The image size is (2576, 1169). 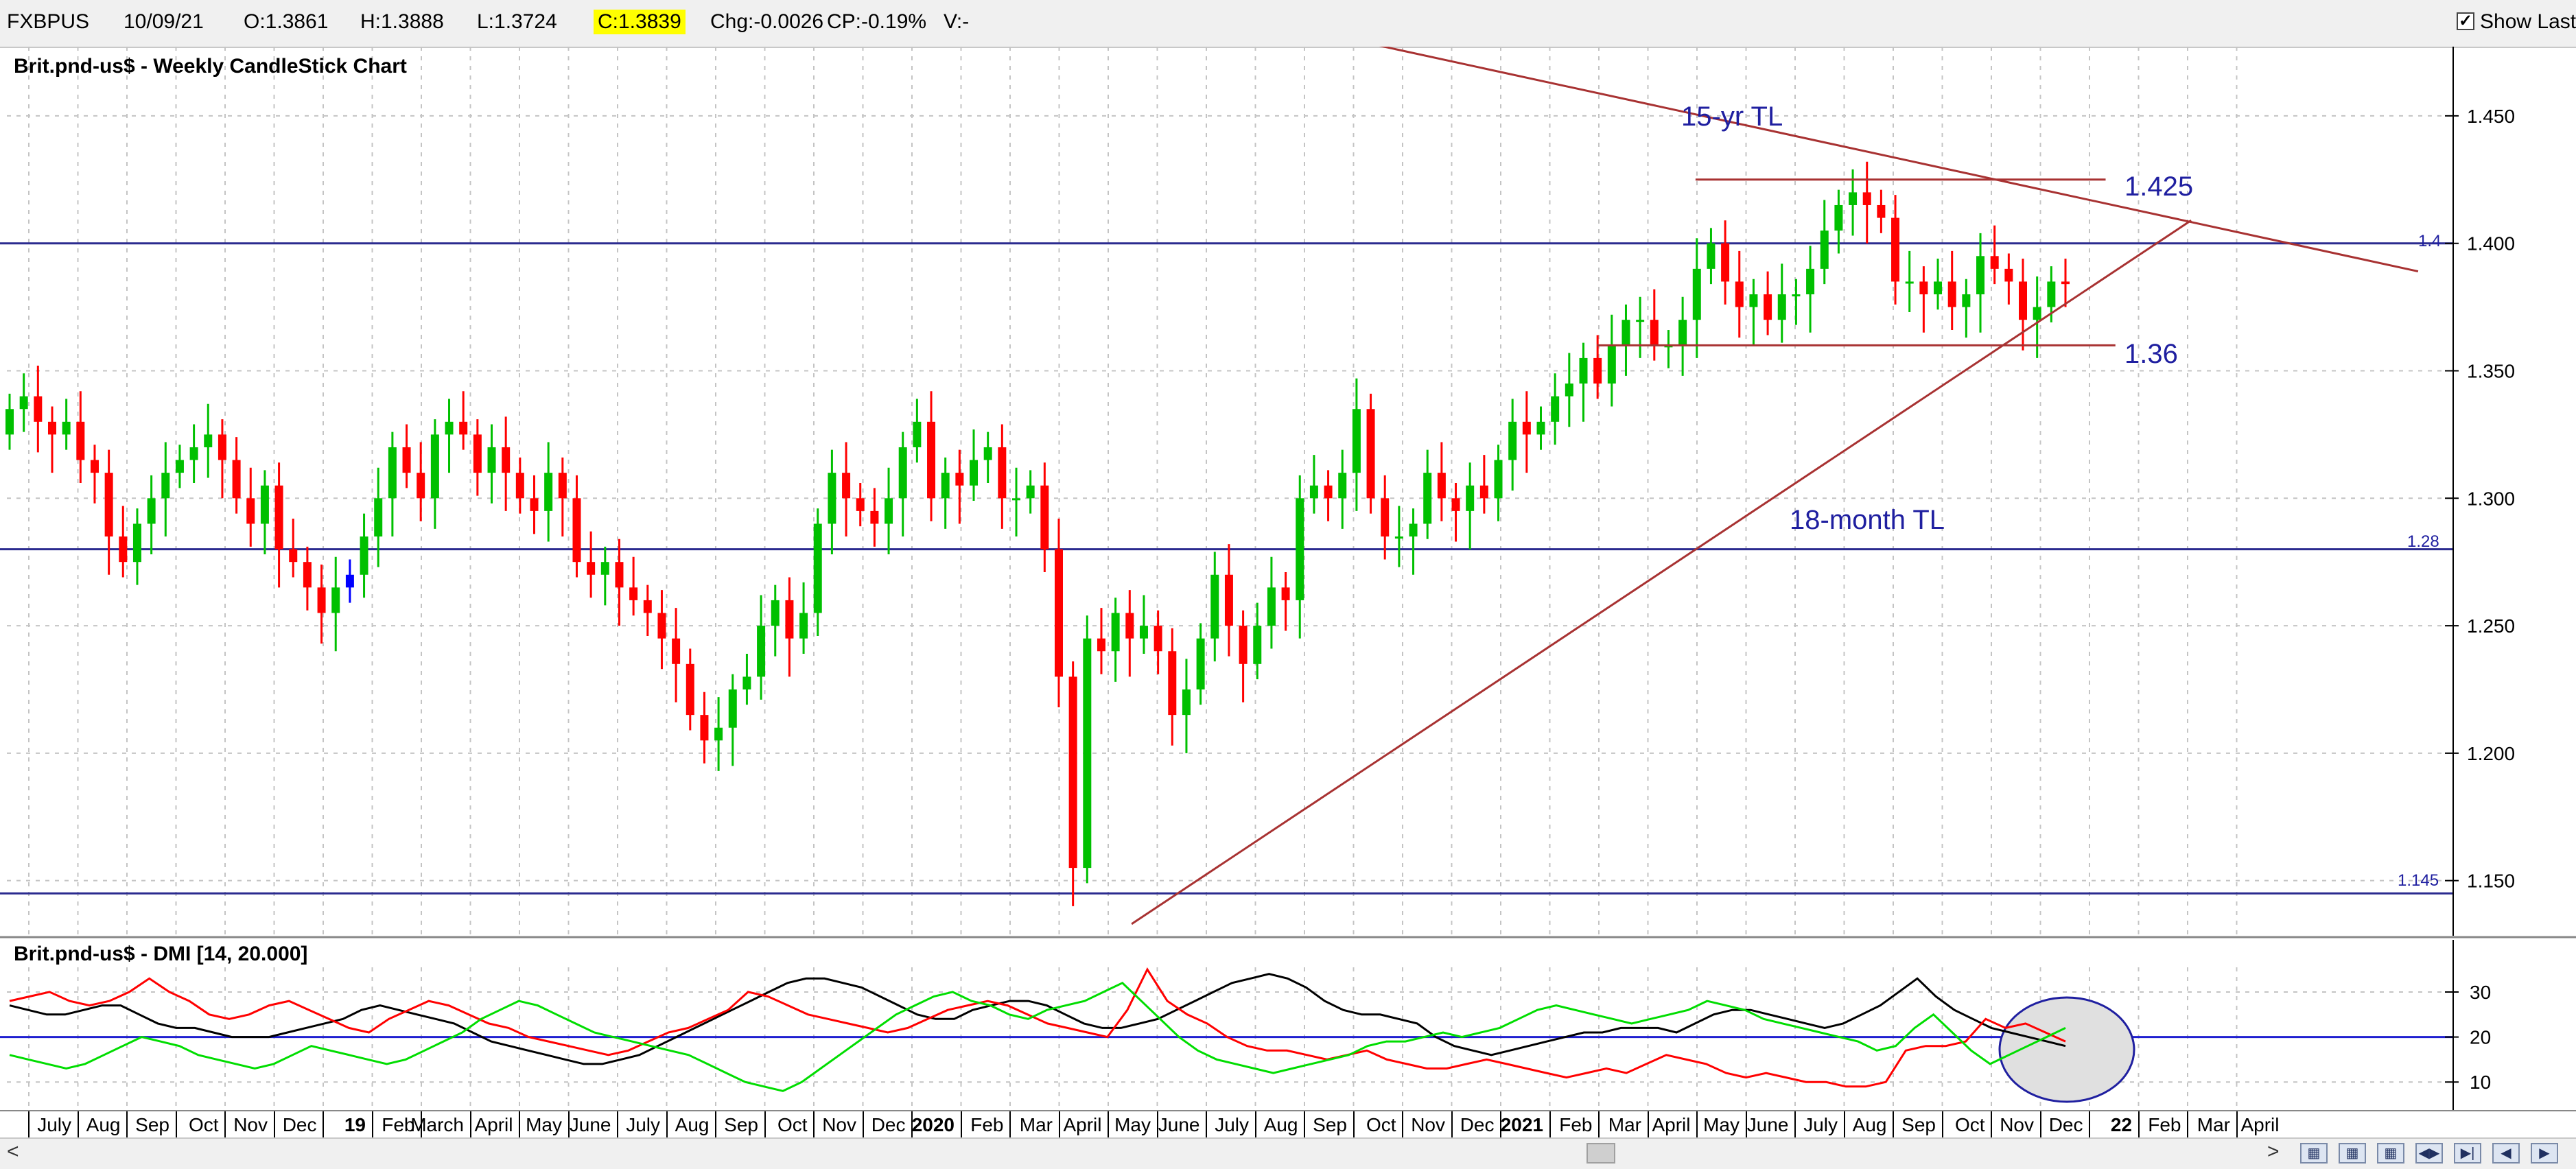 I want to click on level-label-1145: 1.145, so click(x=2418, y=880).